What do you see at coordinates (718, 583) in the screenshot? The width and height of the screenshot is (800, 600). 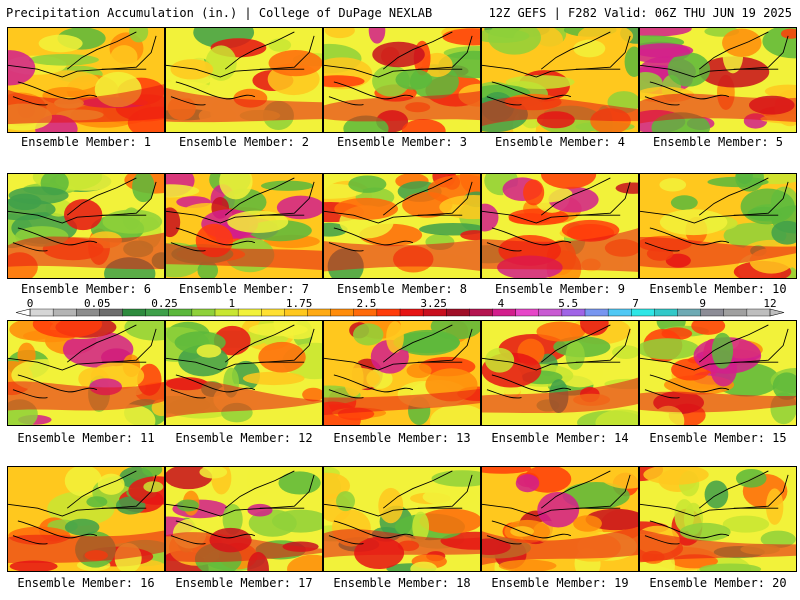 I see `ensemble-member-label: Ensemble Member: 20` at bounding box center [718, 583].